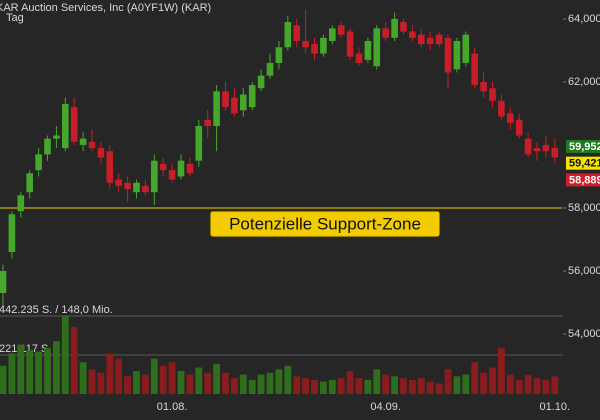 This screenshot has width=600, height=420. I want to click on y-tick-label: 56,000, so click(584, 271).